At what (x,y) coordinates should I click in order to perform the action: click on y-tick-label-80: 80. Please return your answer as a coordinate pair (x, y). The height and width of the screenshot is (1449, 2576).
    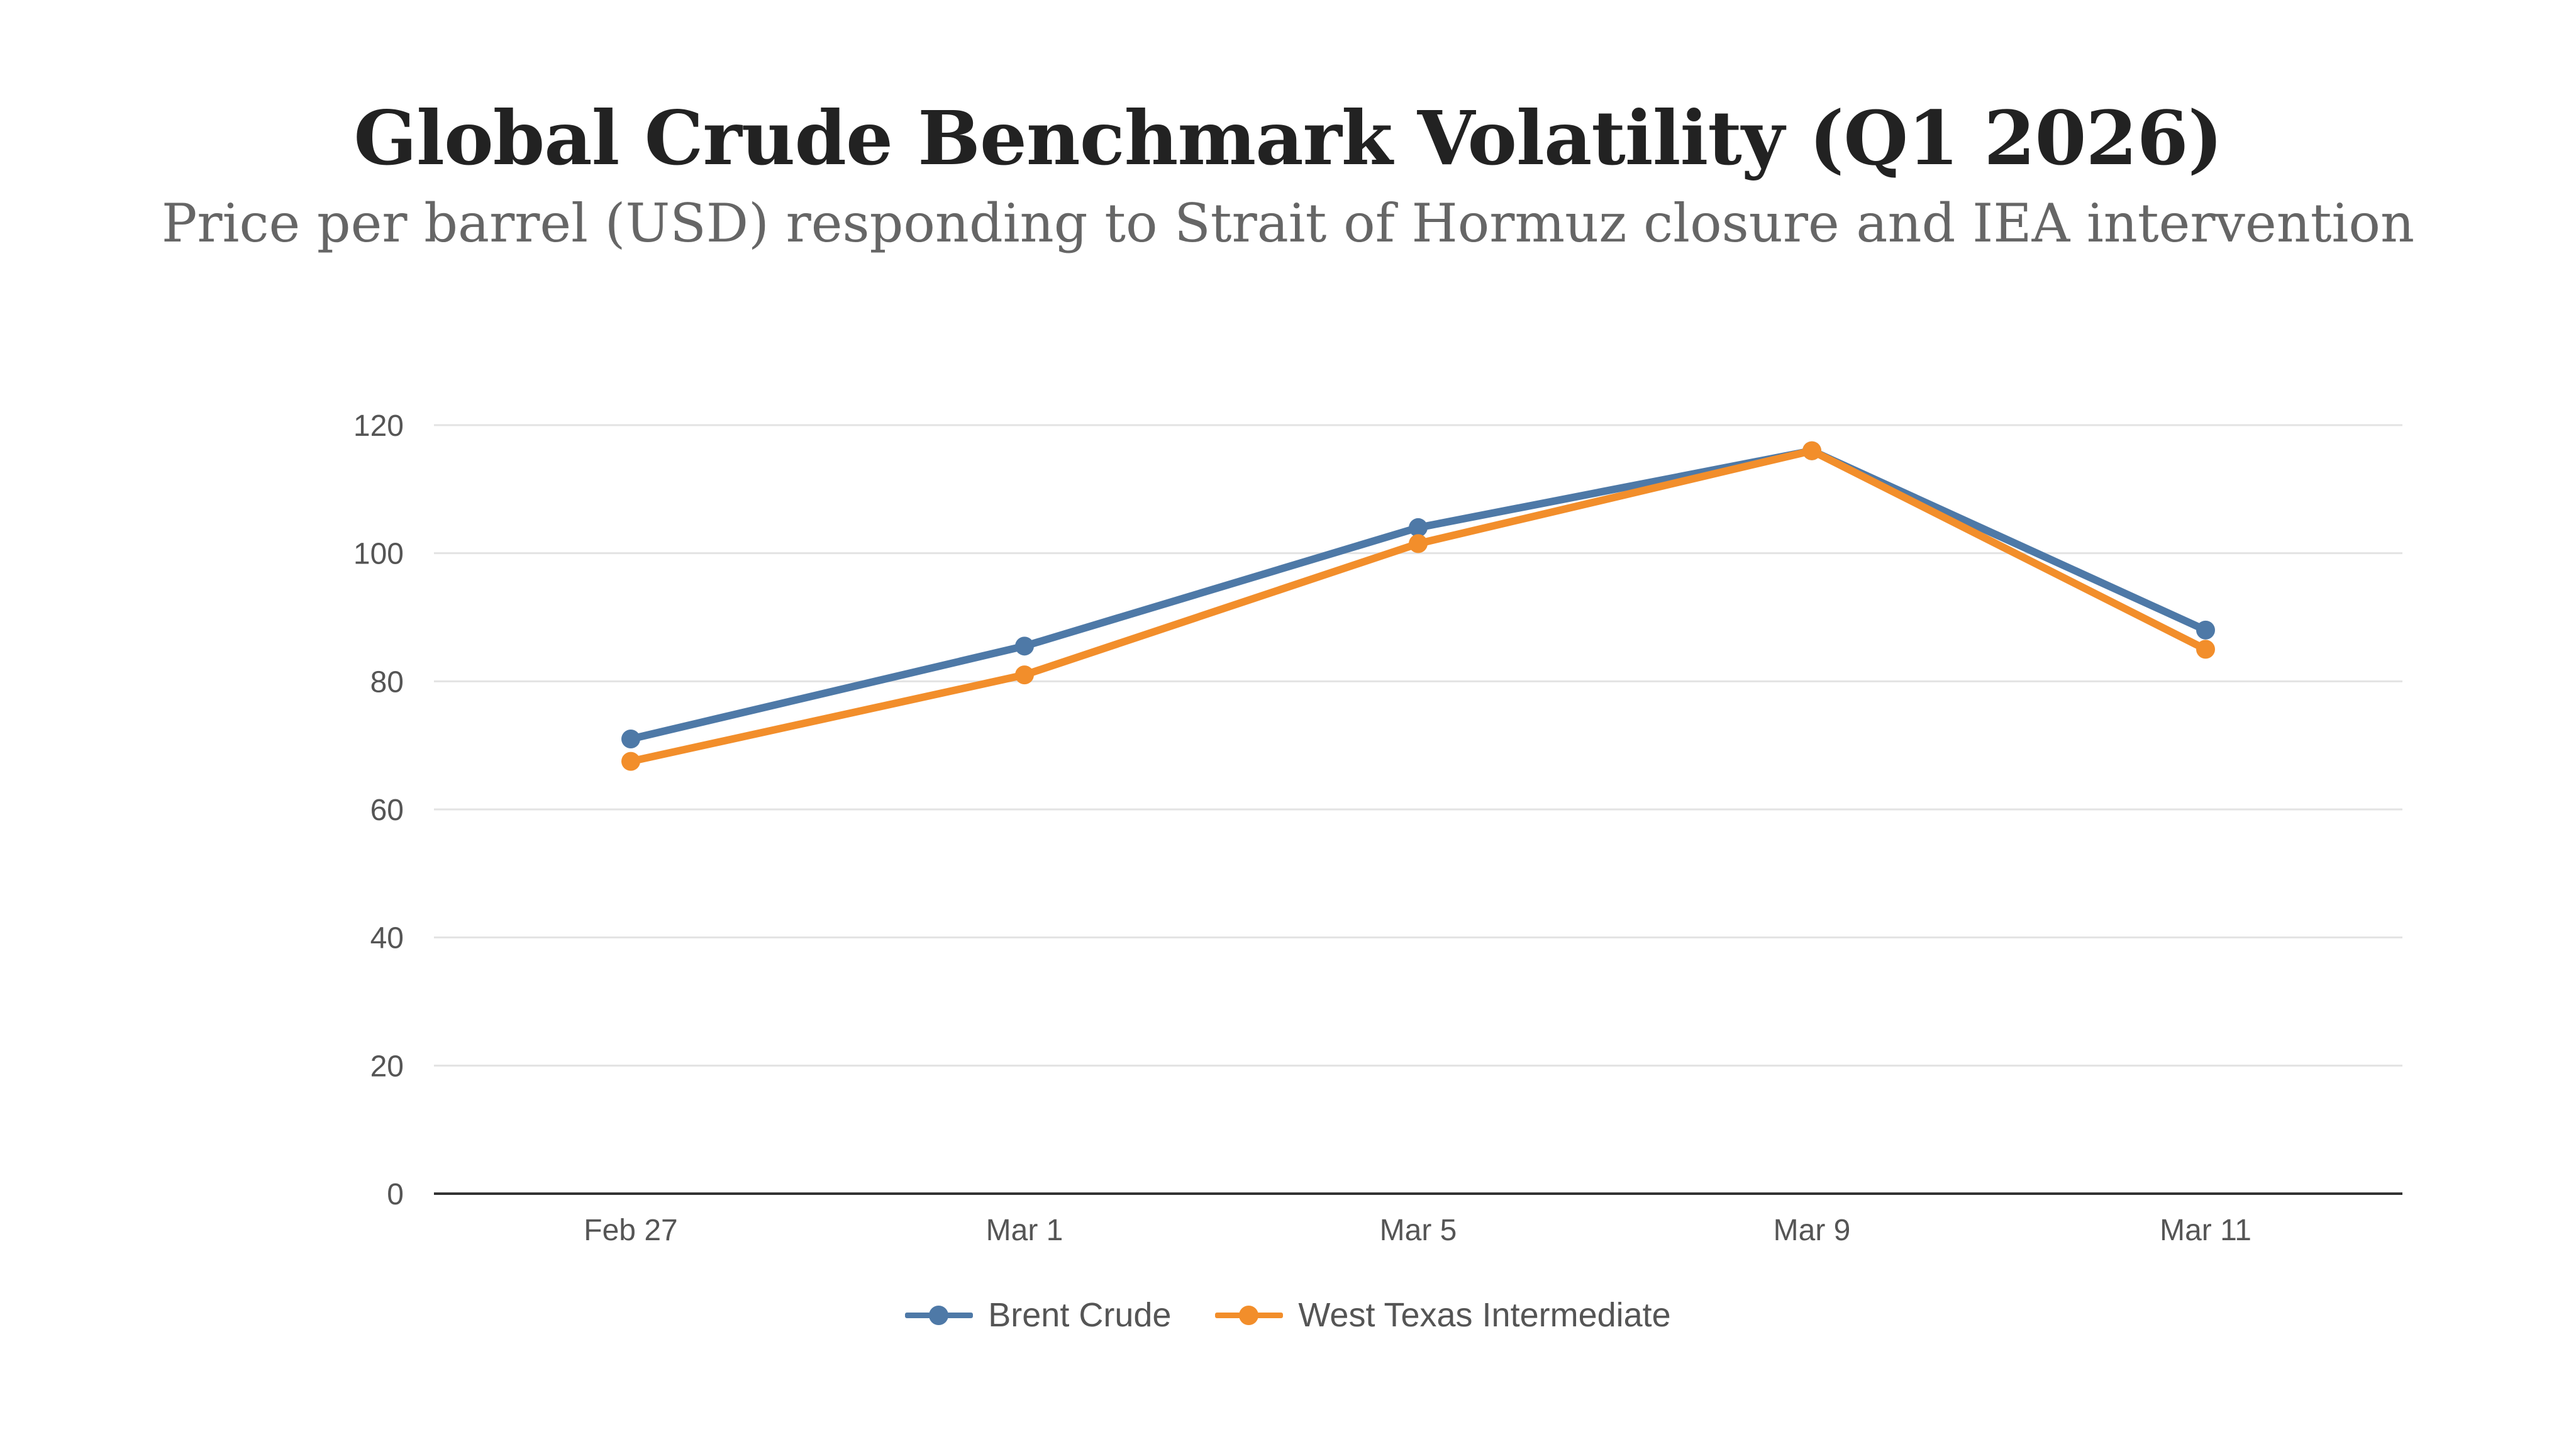
    Looking at the image, I should click on (387, 682).